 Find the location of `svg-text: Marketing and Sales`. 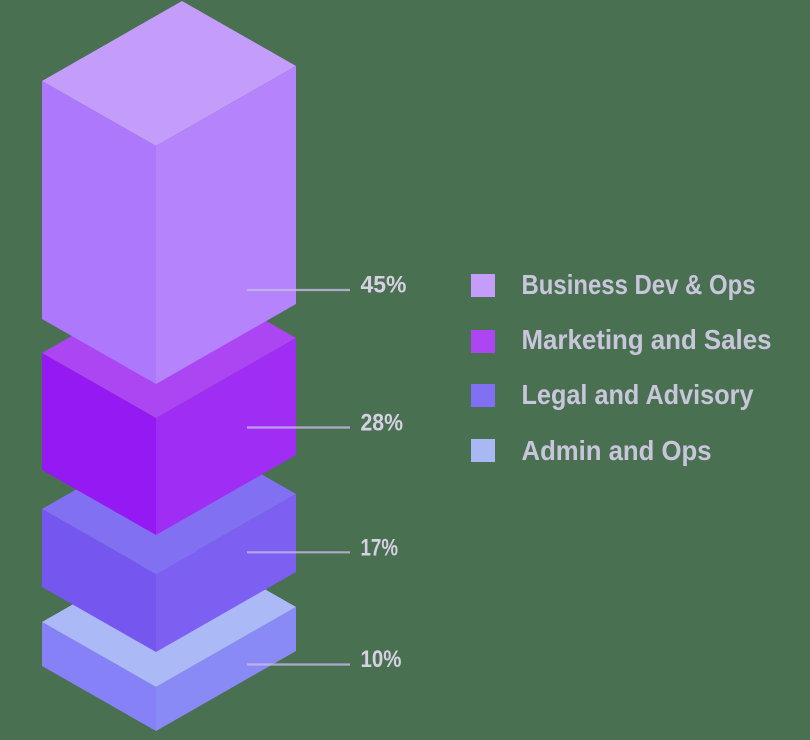

svg-text: Marketing and Sales is located at coordinates (647, 339).